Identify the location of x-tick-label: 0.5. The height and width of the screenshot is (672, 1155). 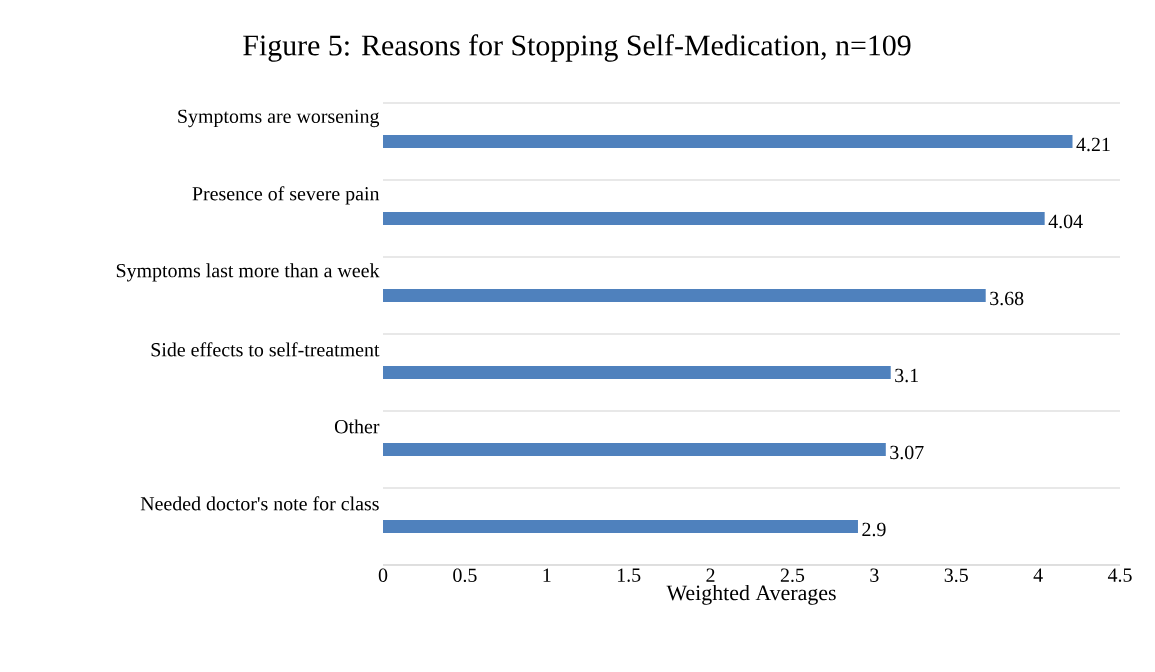
(465, 575).